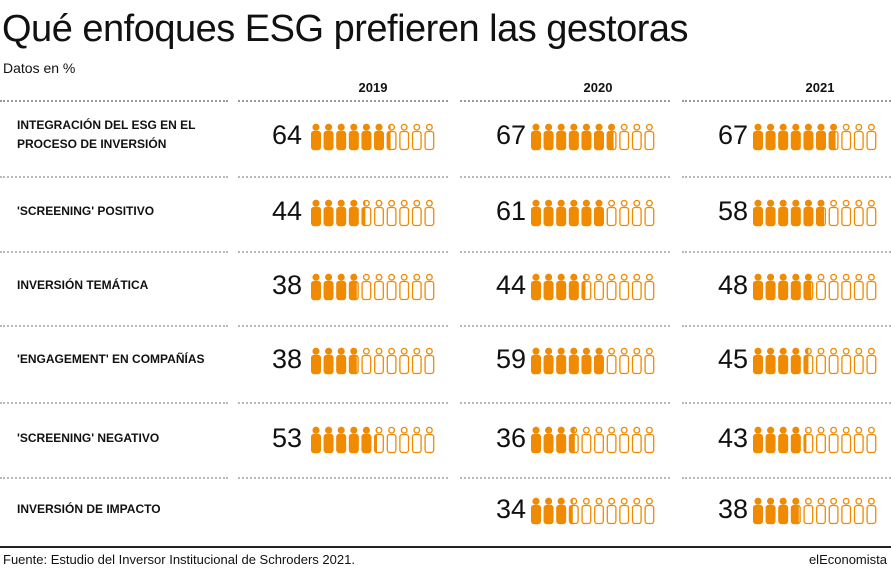 The width and height of the screenshot is (891, 569). I want to click on value-label: 48, so click(732, 285).